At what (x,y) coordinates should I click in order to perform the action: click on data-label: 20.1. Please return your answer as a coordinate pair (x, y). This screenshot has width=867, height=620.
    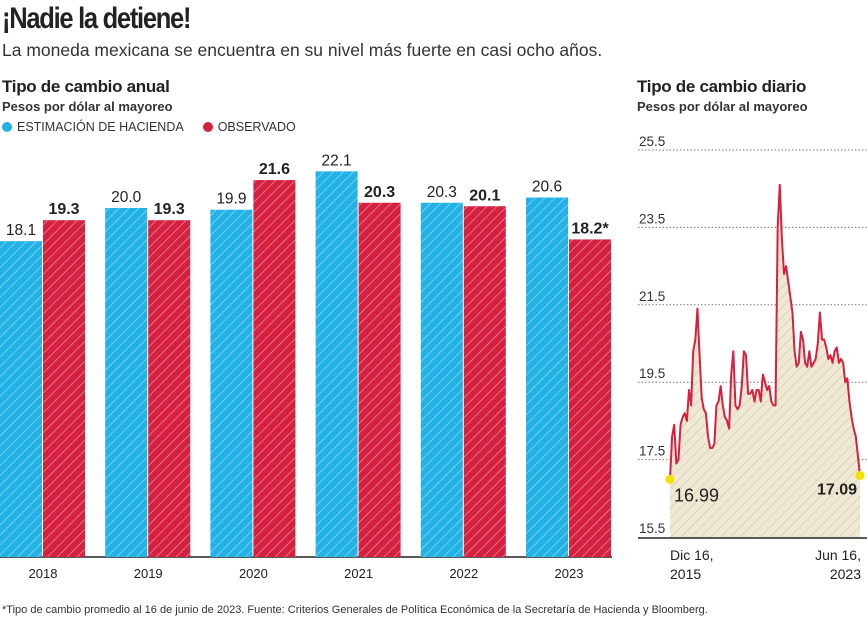
    Looking at the image, I should click on (484, 195).